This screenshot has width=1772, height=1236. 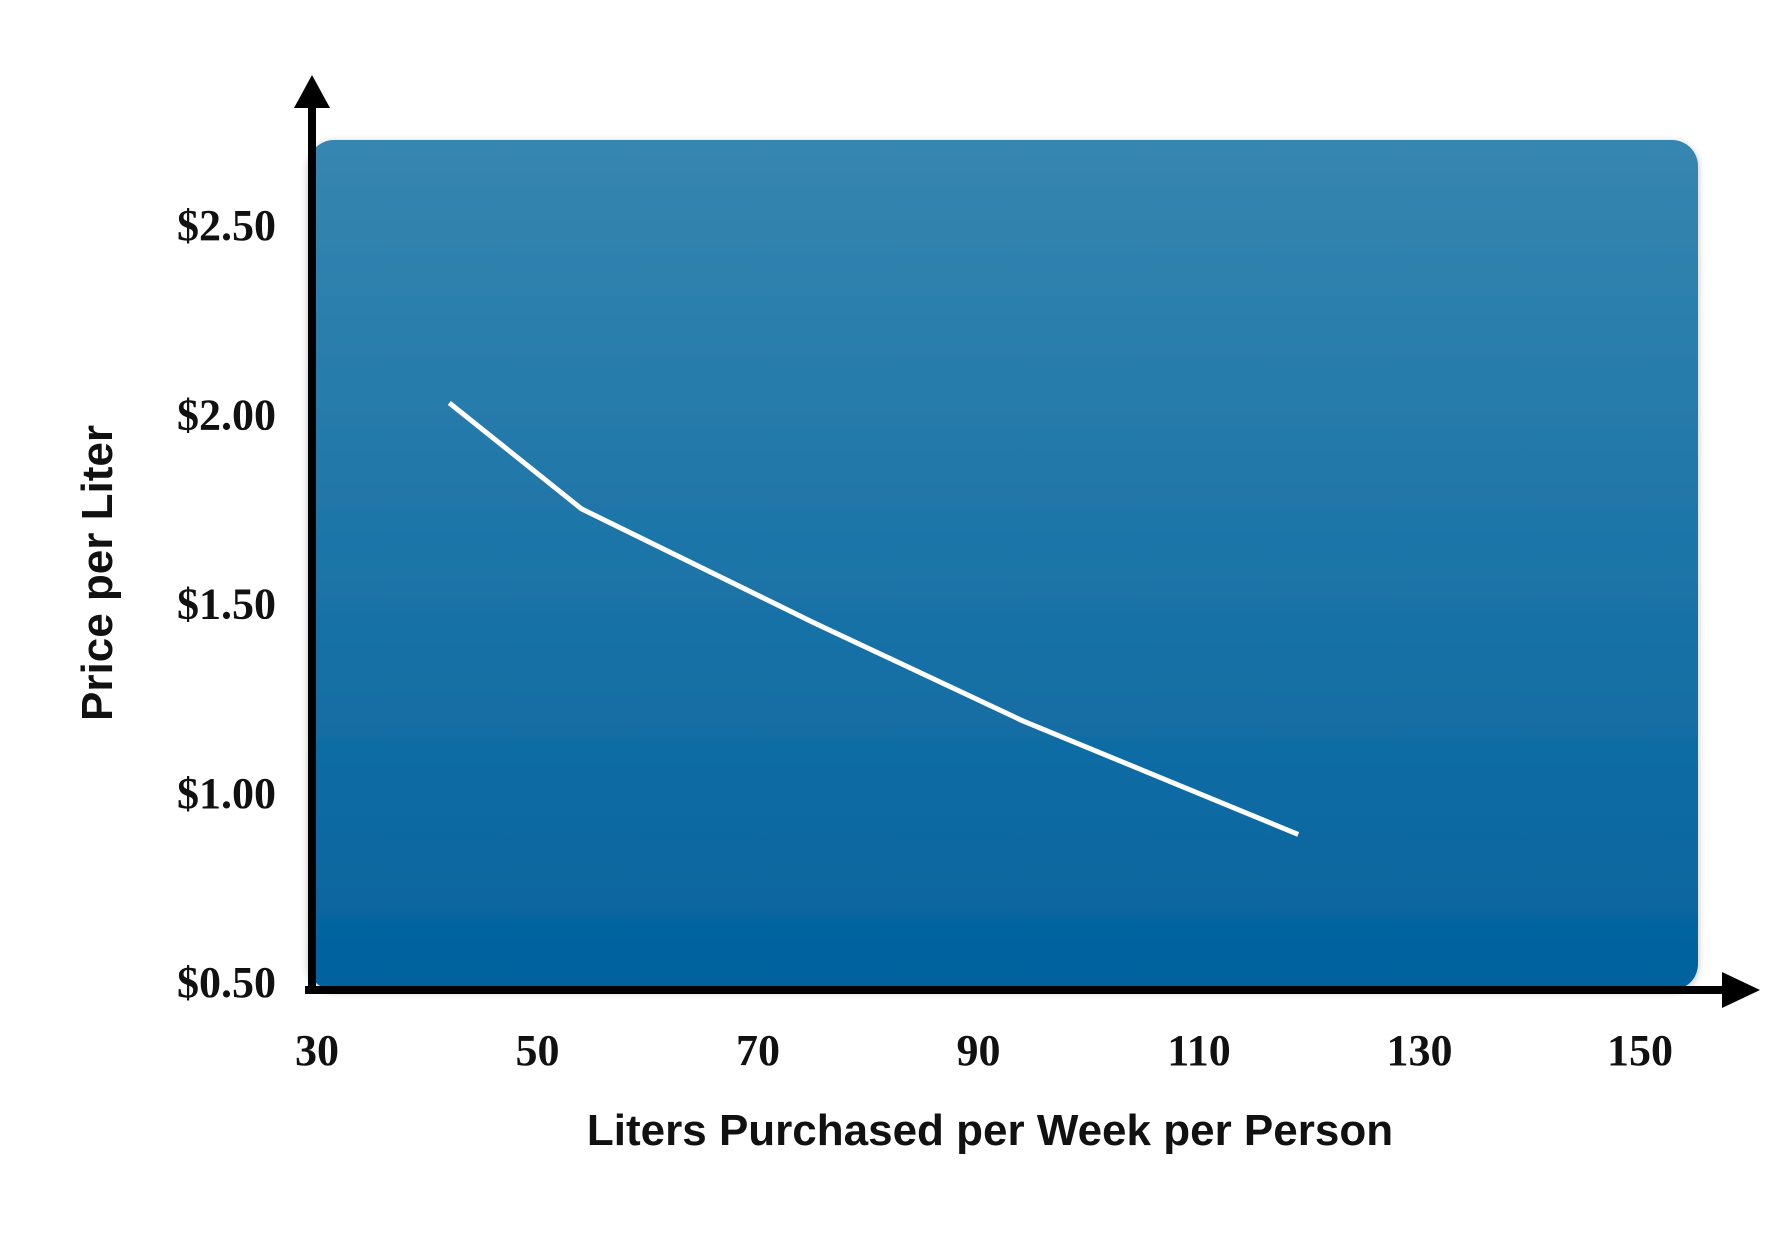 What do you see at coordinates (226, 982) in the screenshot?
I see `y-tick-label: $0.50` at bounding box center [226, 982].